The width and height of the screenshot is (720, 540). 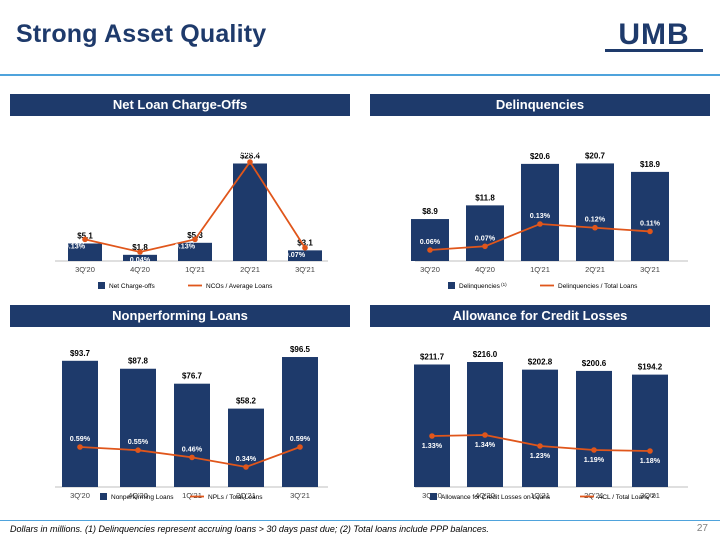 What do you see at coordinates (650, 460) in the screenshot?
I see `line-value-label: 1.18%` at bounding box center [650, 460].